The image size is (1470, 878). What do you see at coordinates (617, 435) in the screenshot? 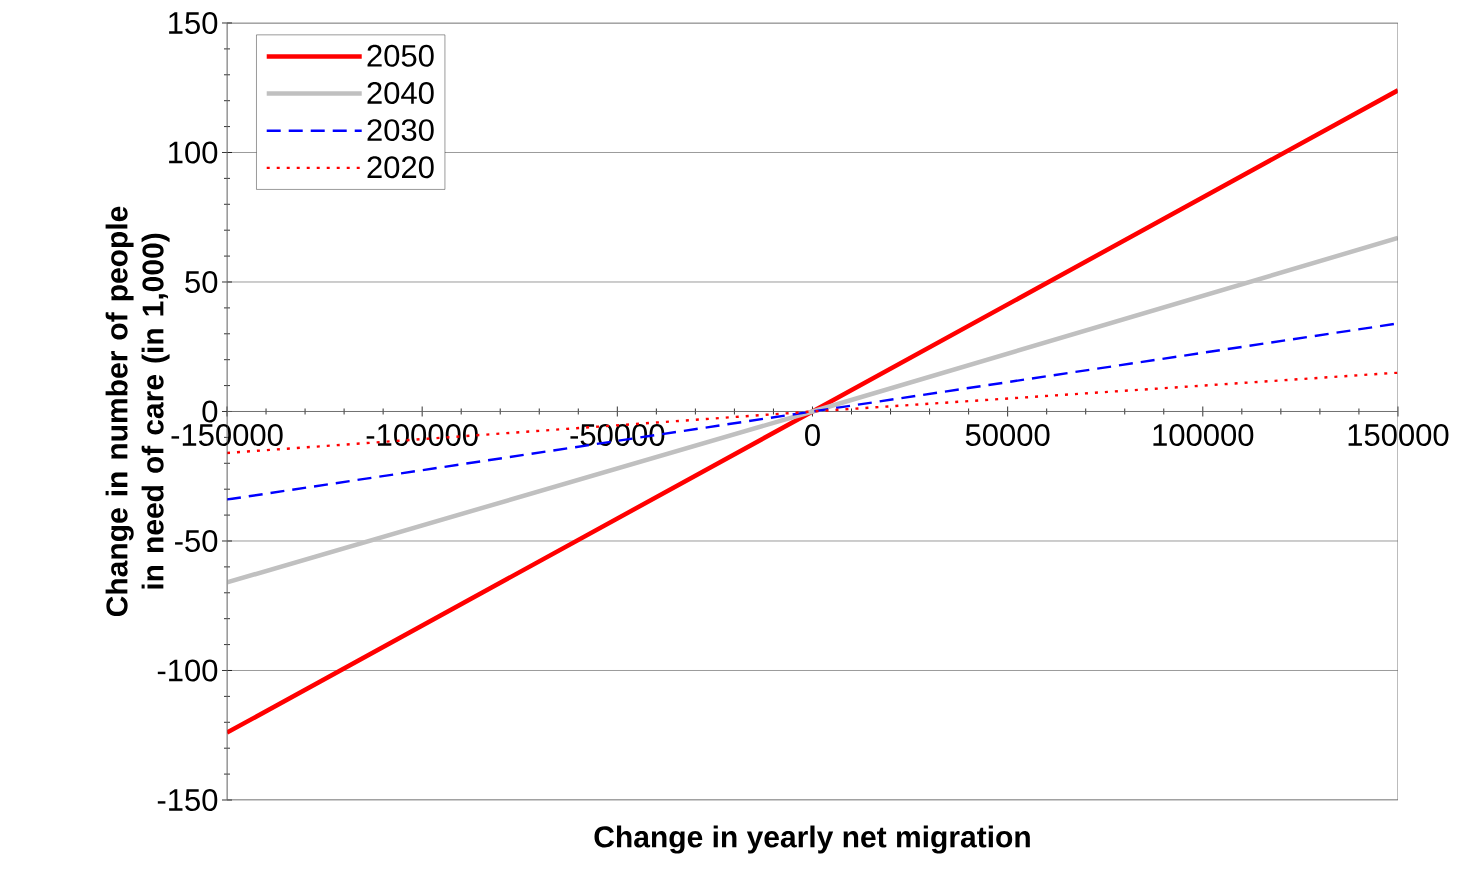
I see `x-tick-label: -50000` at bounding box center [617, 435].